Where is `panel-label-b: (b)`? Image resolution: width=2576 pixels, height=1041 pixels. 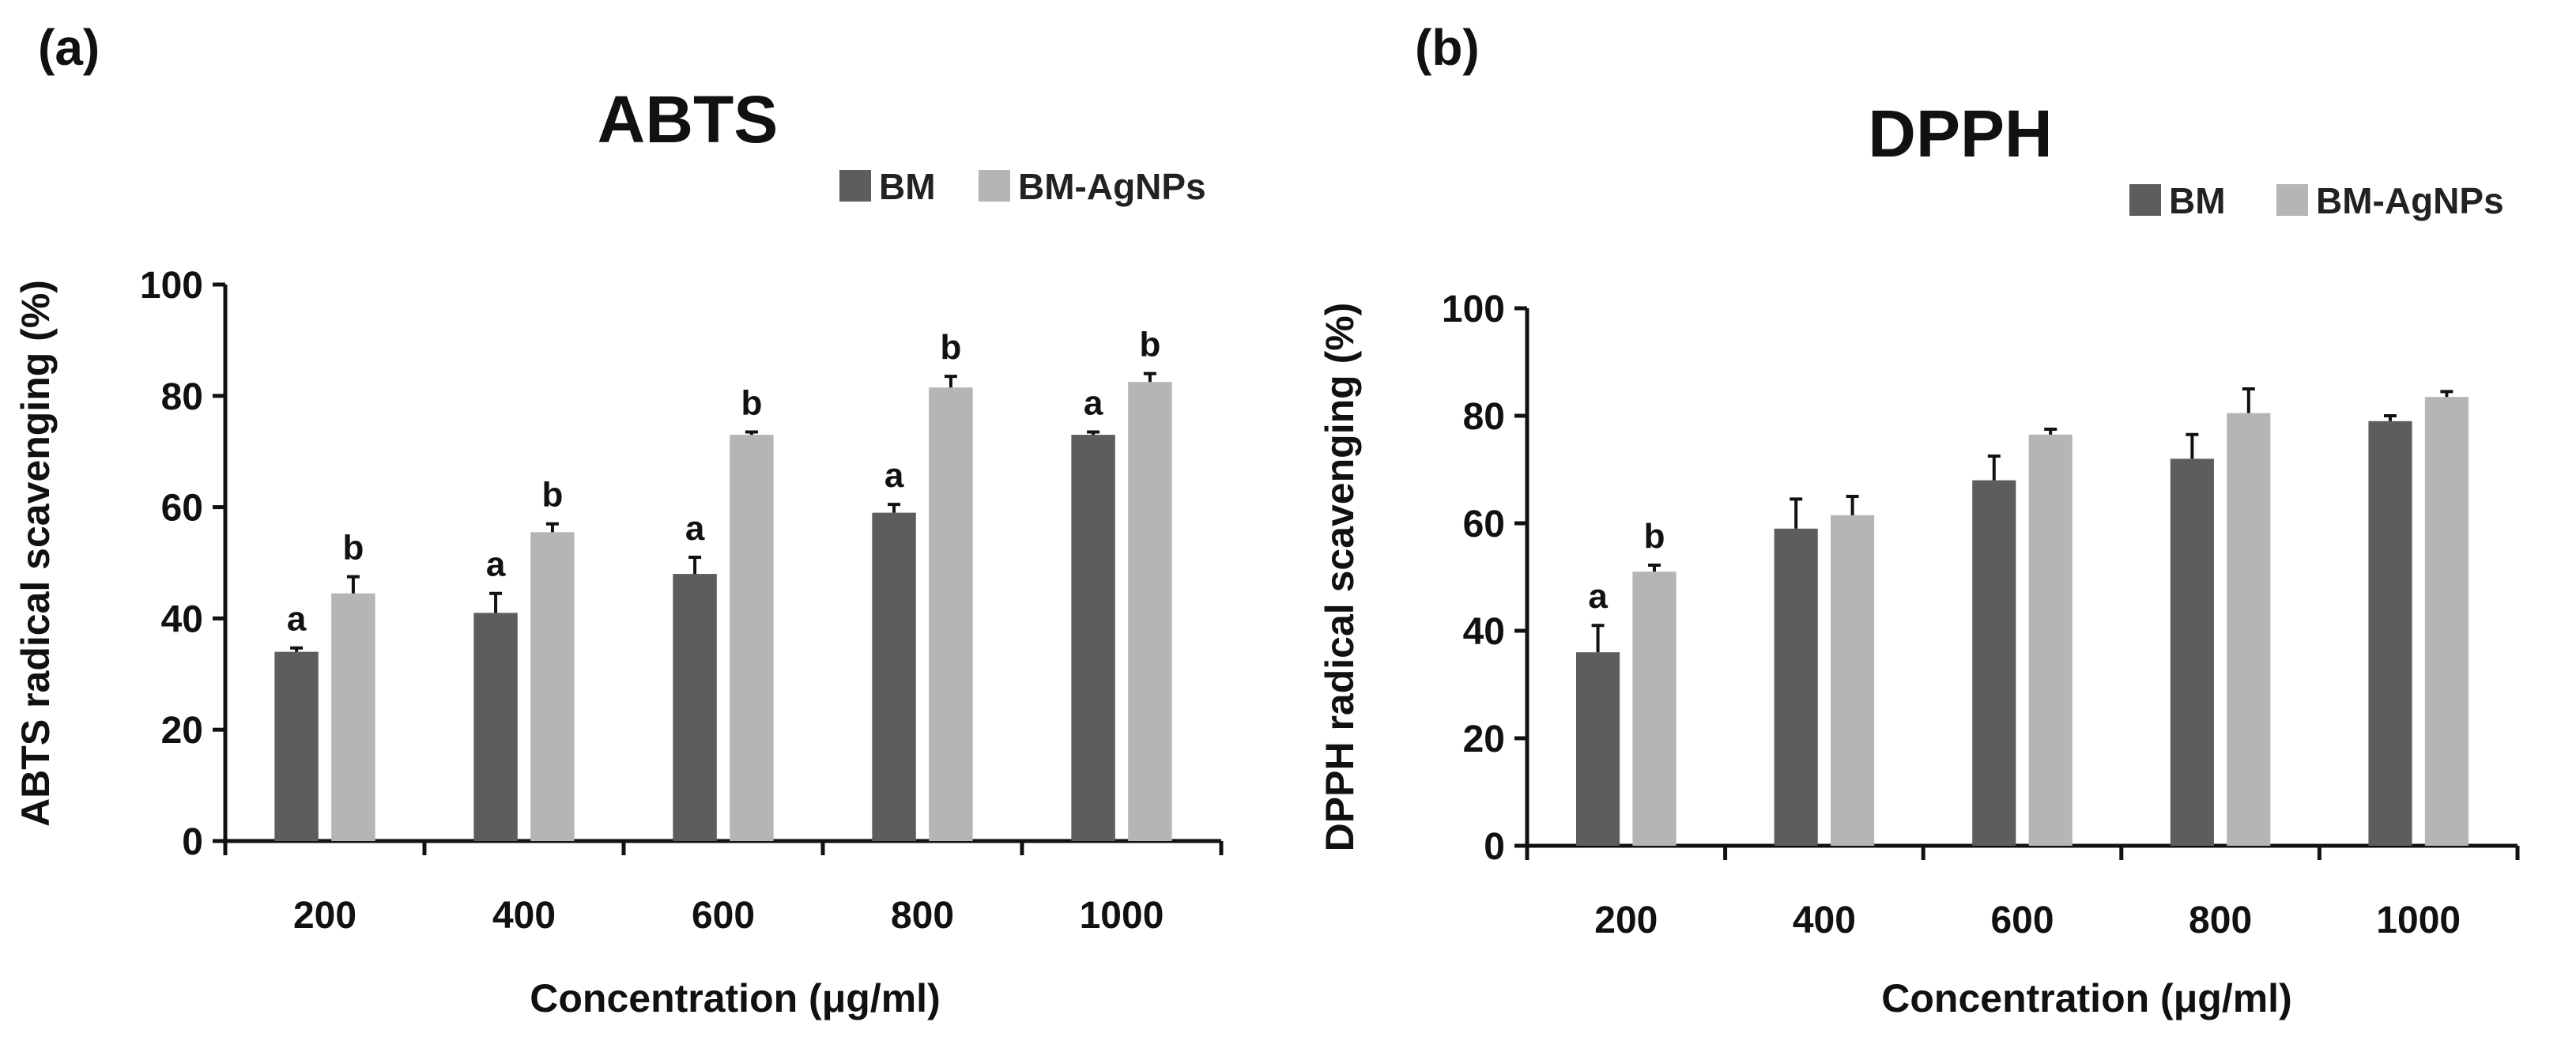 panel-label-b: (b) is located at coordinates (1447, 47).